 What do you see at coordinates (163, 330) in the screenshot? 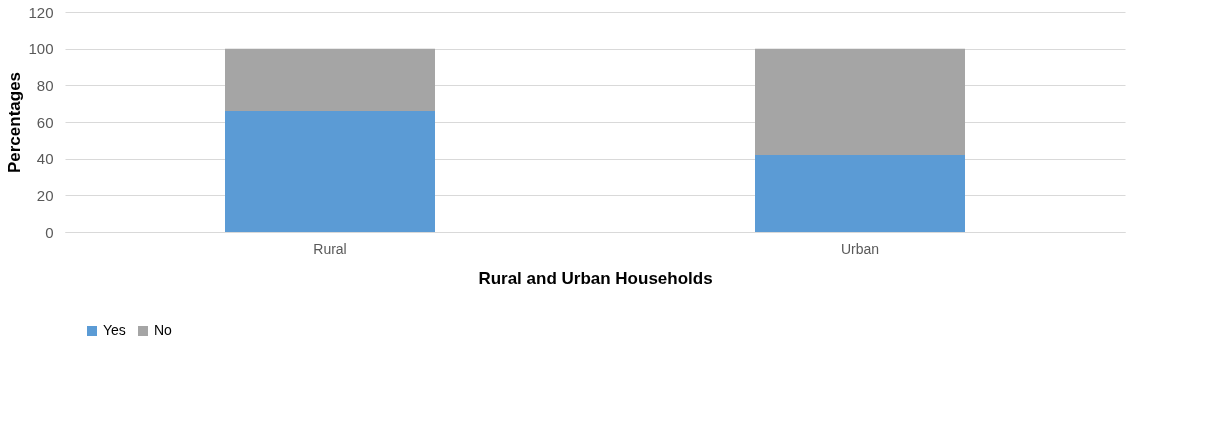
I see `legend-label: No` at bounding box center [163, 330].